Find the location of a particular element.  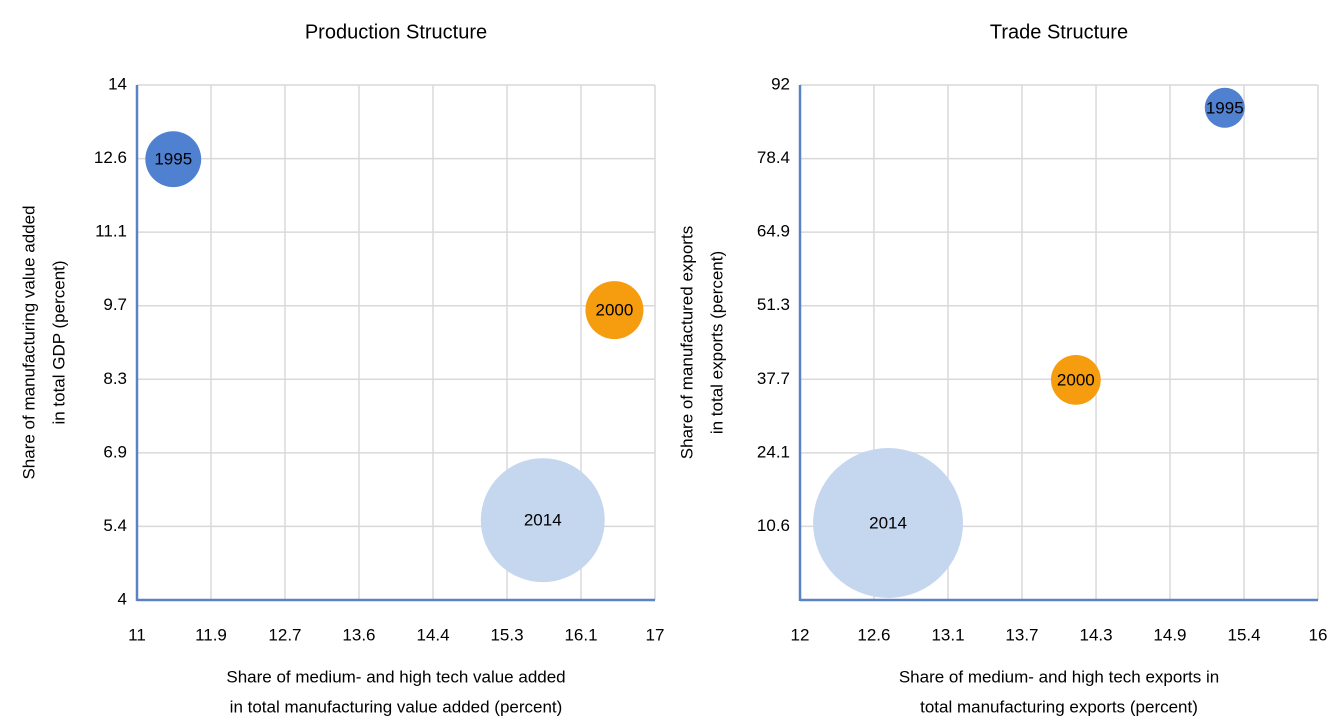

x-tick-label: 15.4 is located at coordinates (1244, 634).